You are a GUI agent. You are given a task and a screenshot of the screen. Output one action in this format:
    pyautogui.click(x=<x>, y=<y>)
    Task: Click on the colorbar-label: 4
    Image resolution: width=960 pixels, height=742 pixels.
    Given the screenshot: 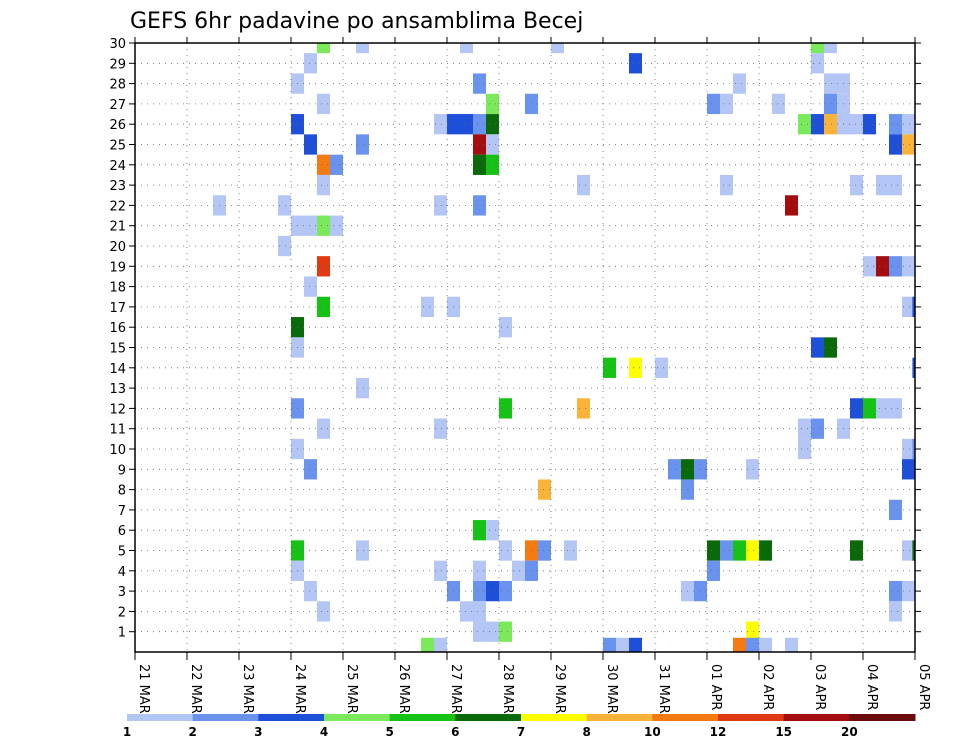 What is the action you would take?
    pyautogui.click(x=324, y=732)
    